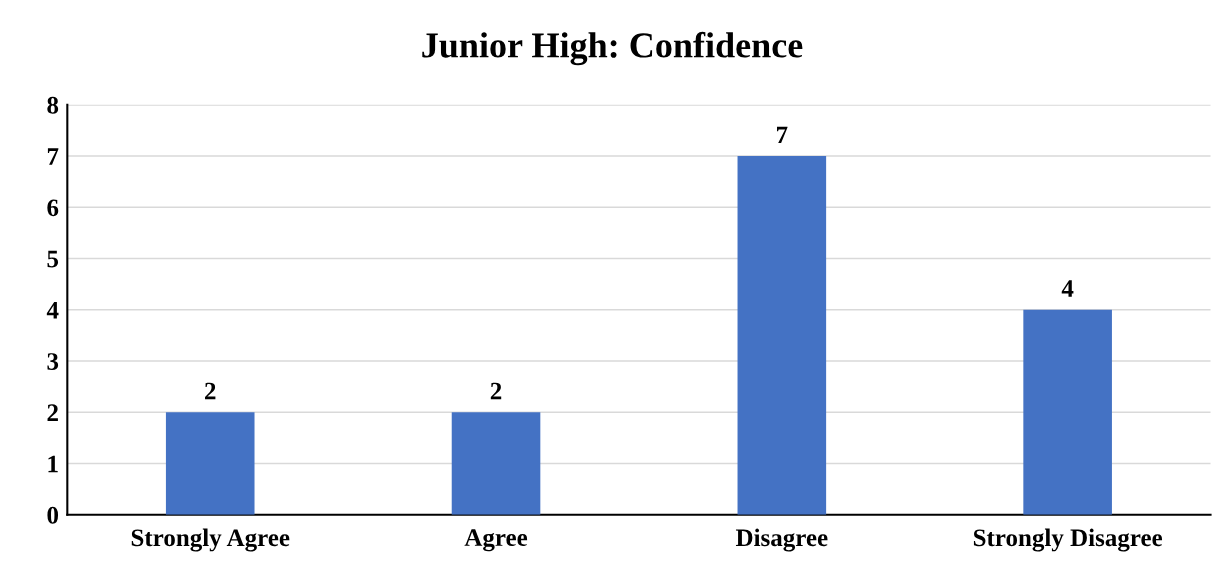 This screenshot has width=1224, height=579. What do you see at coordinates (53, 464) in the screenshot?
I see `y-tick-label: 1` at bounding box center [53, 464].